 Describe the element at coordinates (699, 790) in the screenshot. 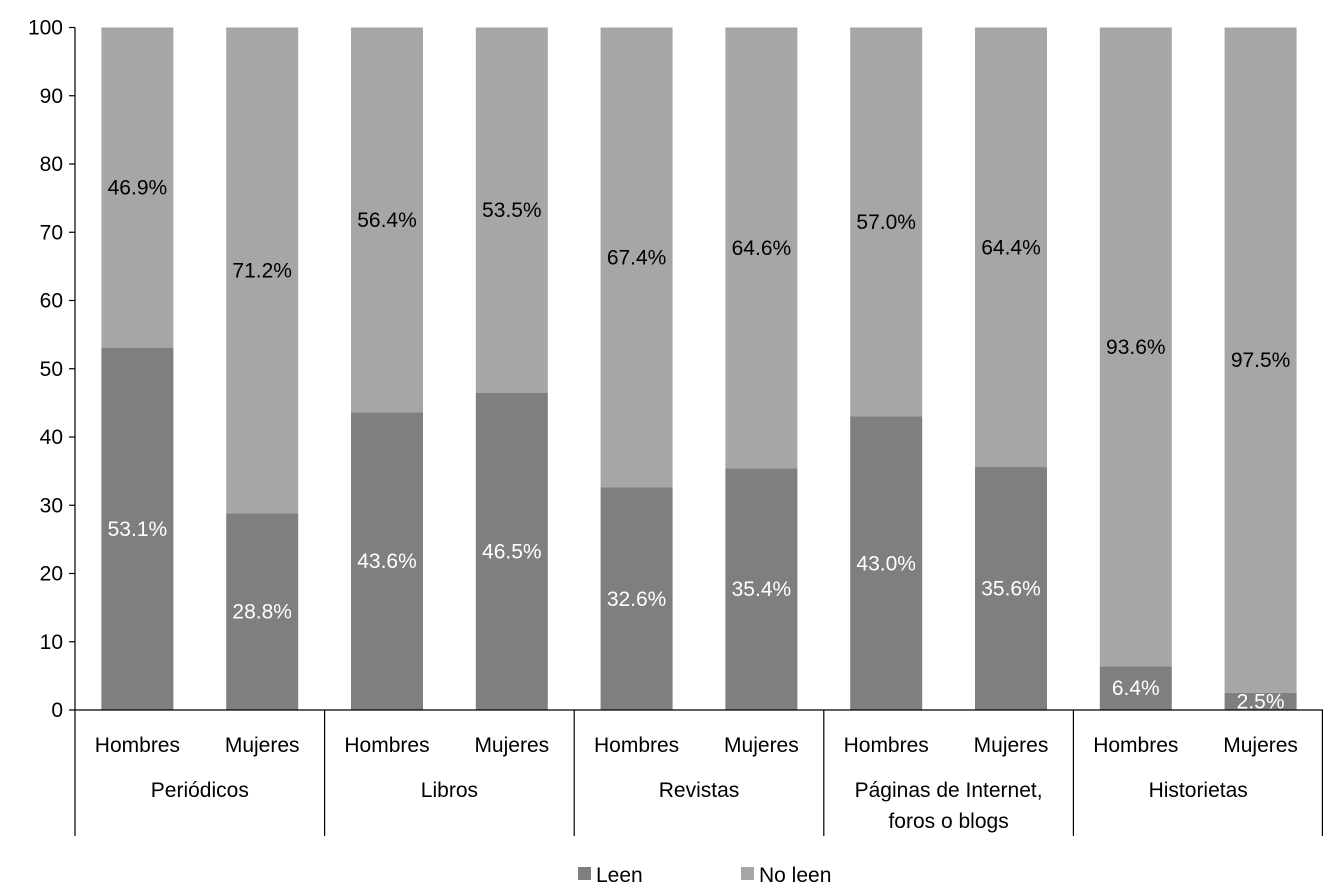

I see `group-label: Revistas` at that location.